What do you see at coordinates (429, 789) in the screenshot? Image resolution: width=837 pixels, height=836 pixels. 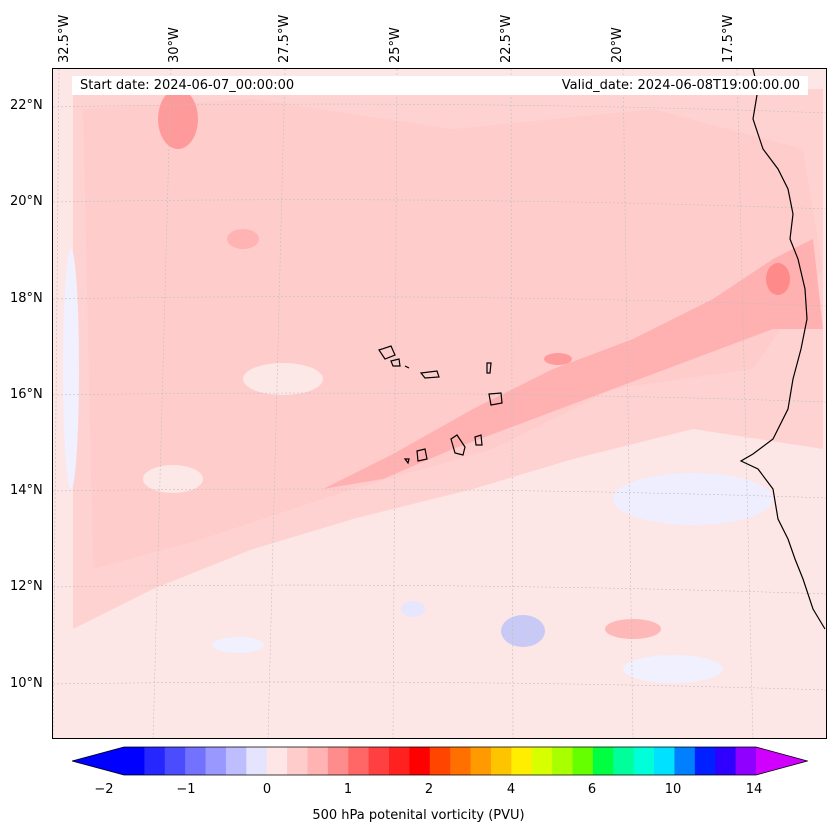 I see `colorbar-tick: 2` at bounding box center [429, 789].